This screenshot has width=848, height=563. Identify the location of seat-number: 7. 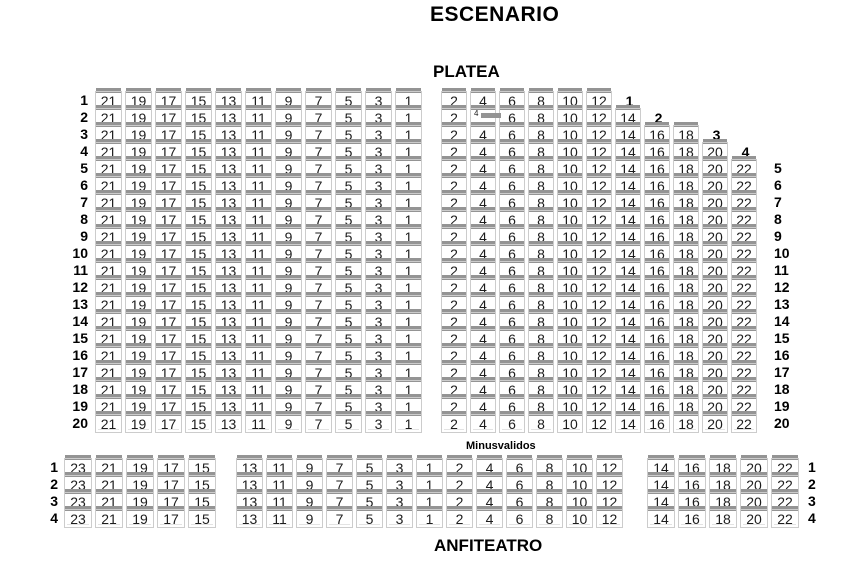
(318, 203).